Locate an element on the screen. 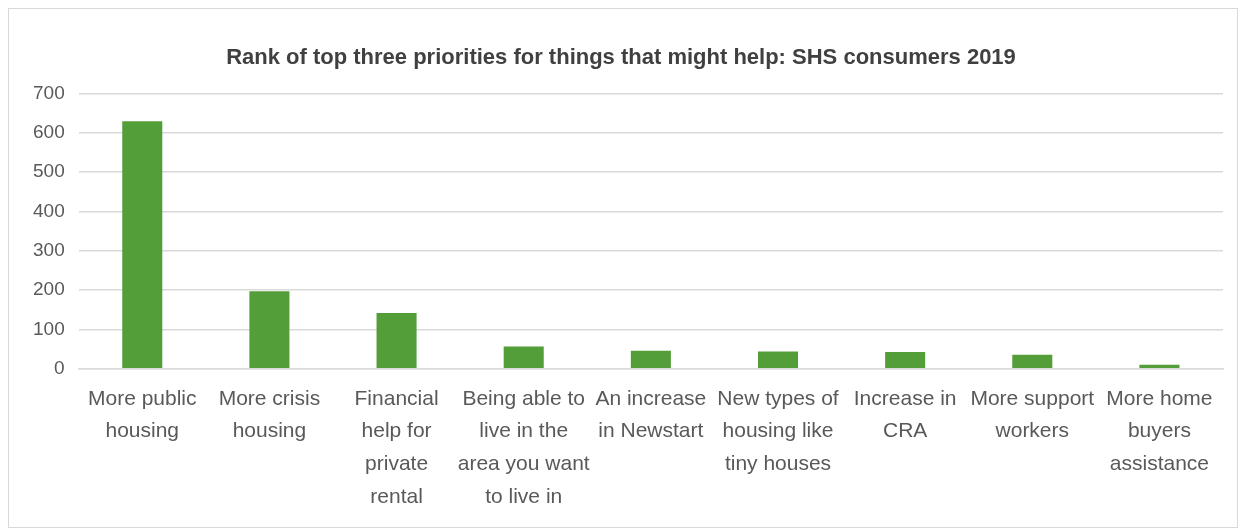 The width and height of the screenshot is (1248, 532). y-tick-label: 700 is located at coordinates (49, 92).